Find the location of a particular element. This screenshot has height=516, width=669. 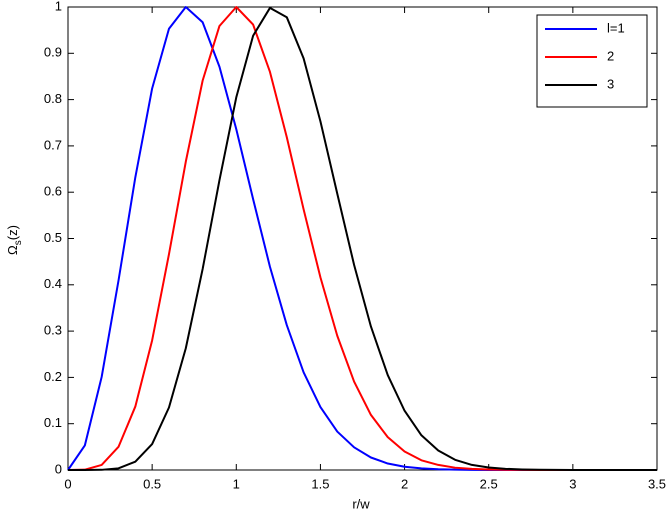

x-tick-label: 1.5 is located at coordinates (320, 483).